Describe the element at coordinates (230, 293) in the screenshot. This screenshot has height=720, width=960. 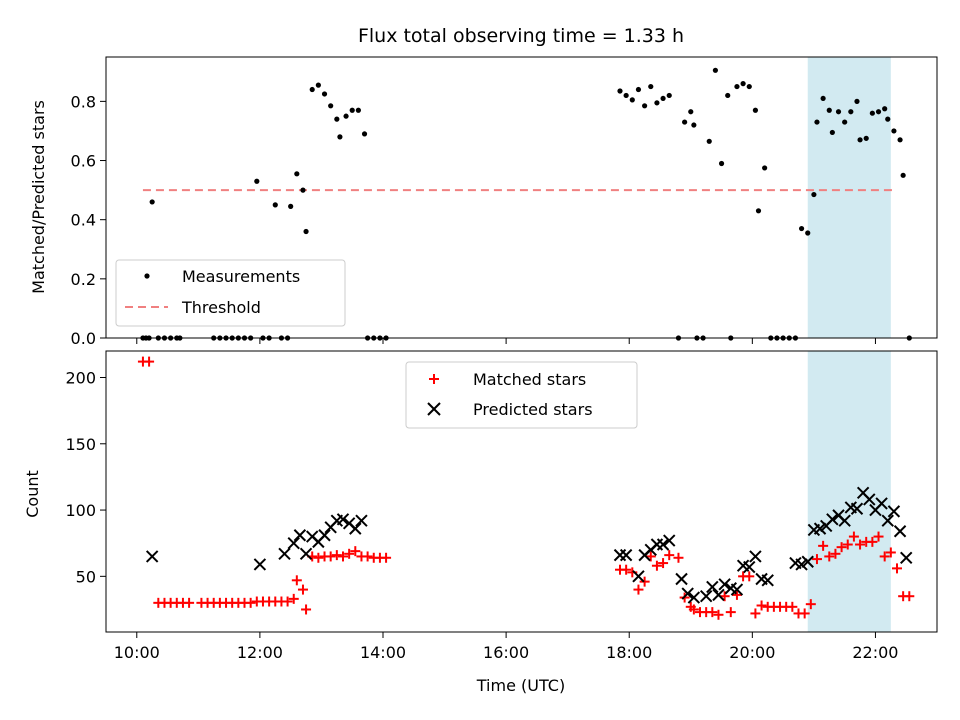
I see `top-legend: Measurements Threshold` at that location.